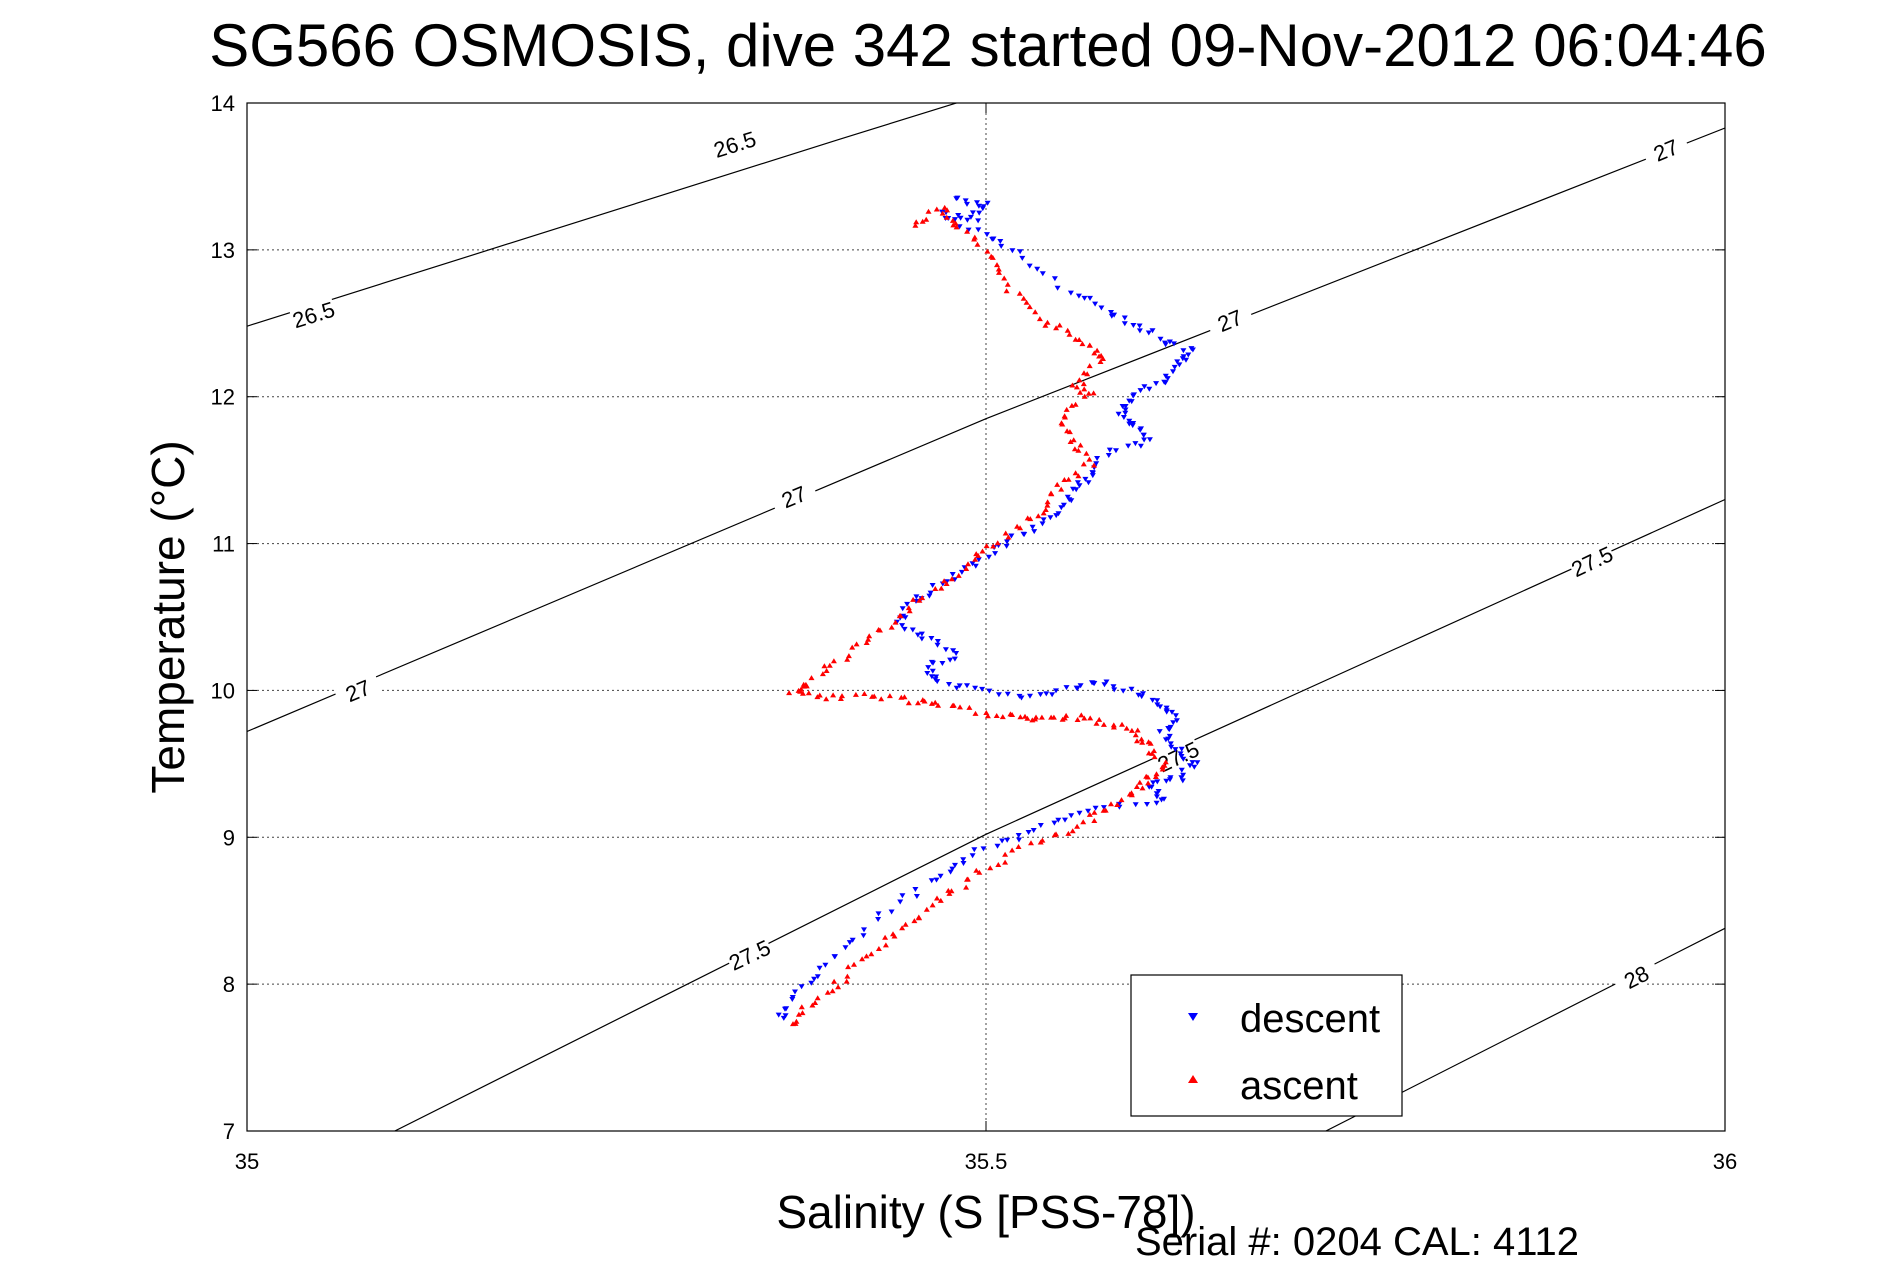  Describe the element at coordinates (985, 1212) in the screenshot. I see `x-axis-label: Salinity (S [PSS-78])` at that location.